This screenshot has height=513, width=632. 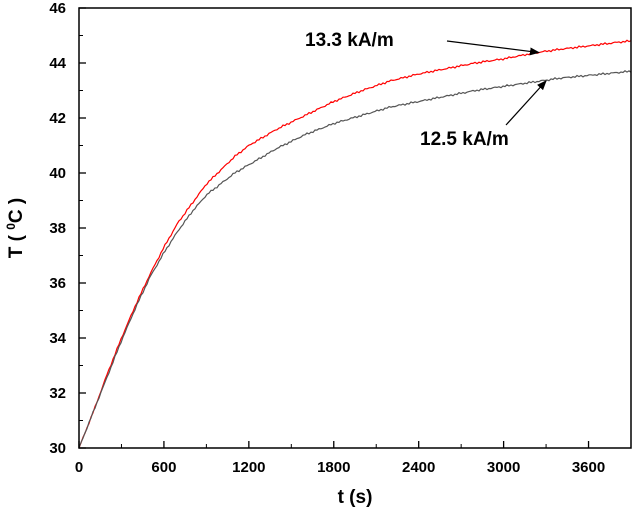 What do you see at coordinates (464, 139) in the screenshot?
I see `annotation-label-1: 12.5 kA/m` at bounding box center [464, 139].